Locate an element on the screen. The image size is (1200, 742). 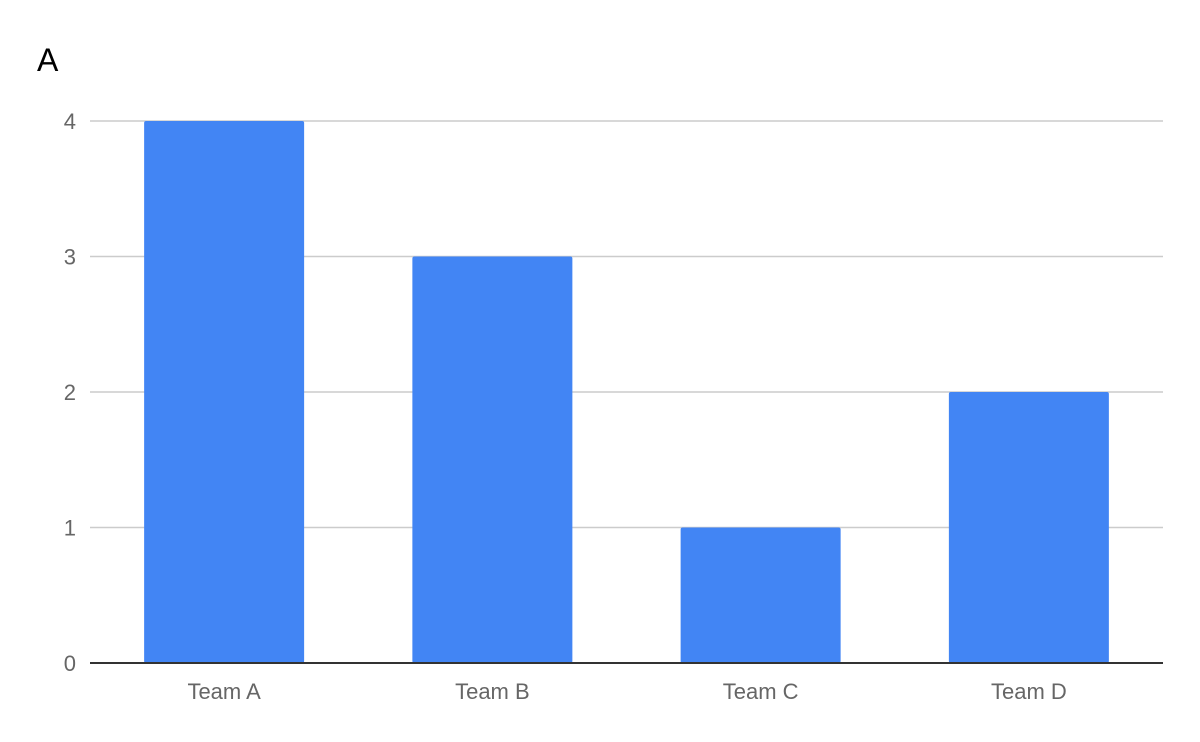
x-axis-ticks: Team A Team B Team C Team D is located at coordinates (626, 691).